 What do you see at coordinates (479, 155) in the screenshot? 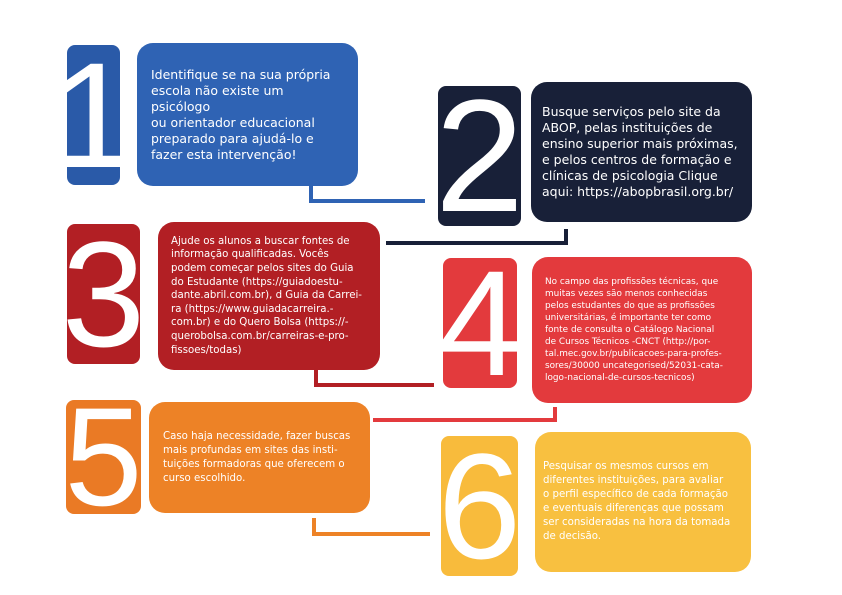
I see `step-2-number: 2` at bounding box center [479, 155].